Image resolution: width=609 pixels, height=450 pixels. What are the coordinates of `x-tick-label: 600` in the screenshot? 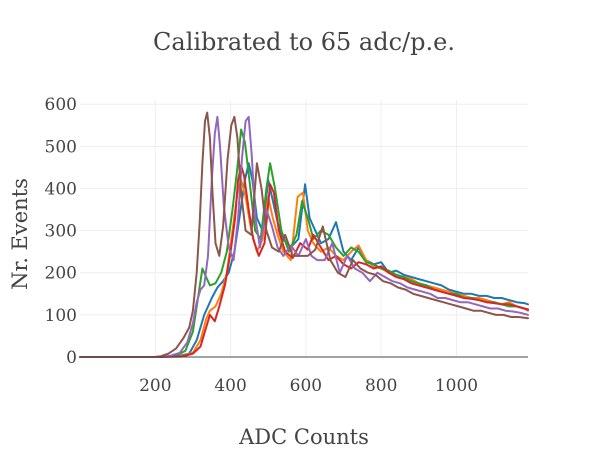 It's located at (306, 386).